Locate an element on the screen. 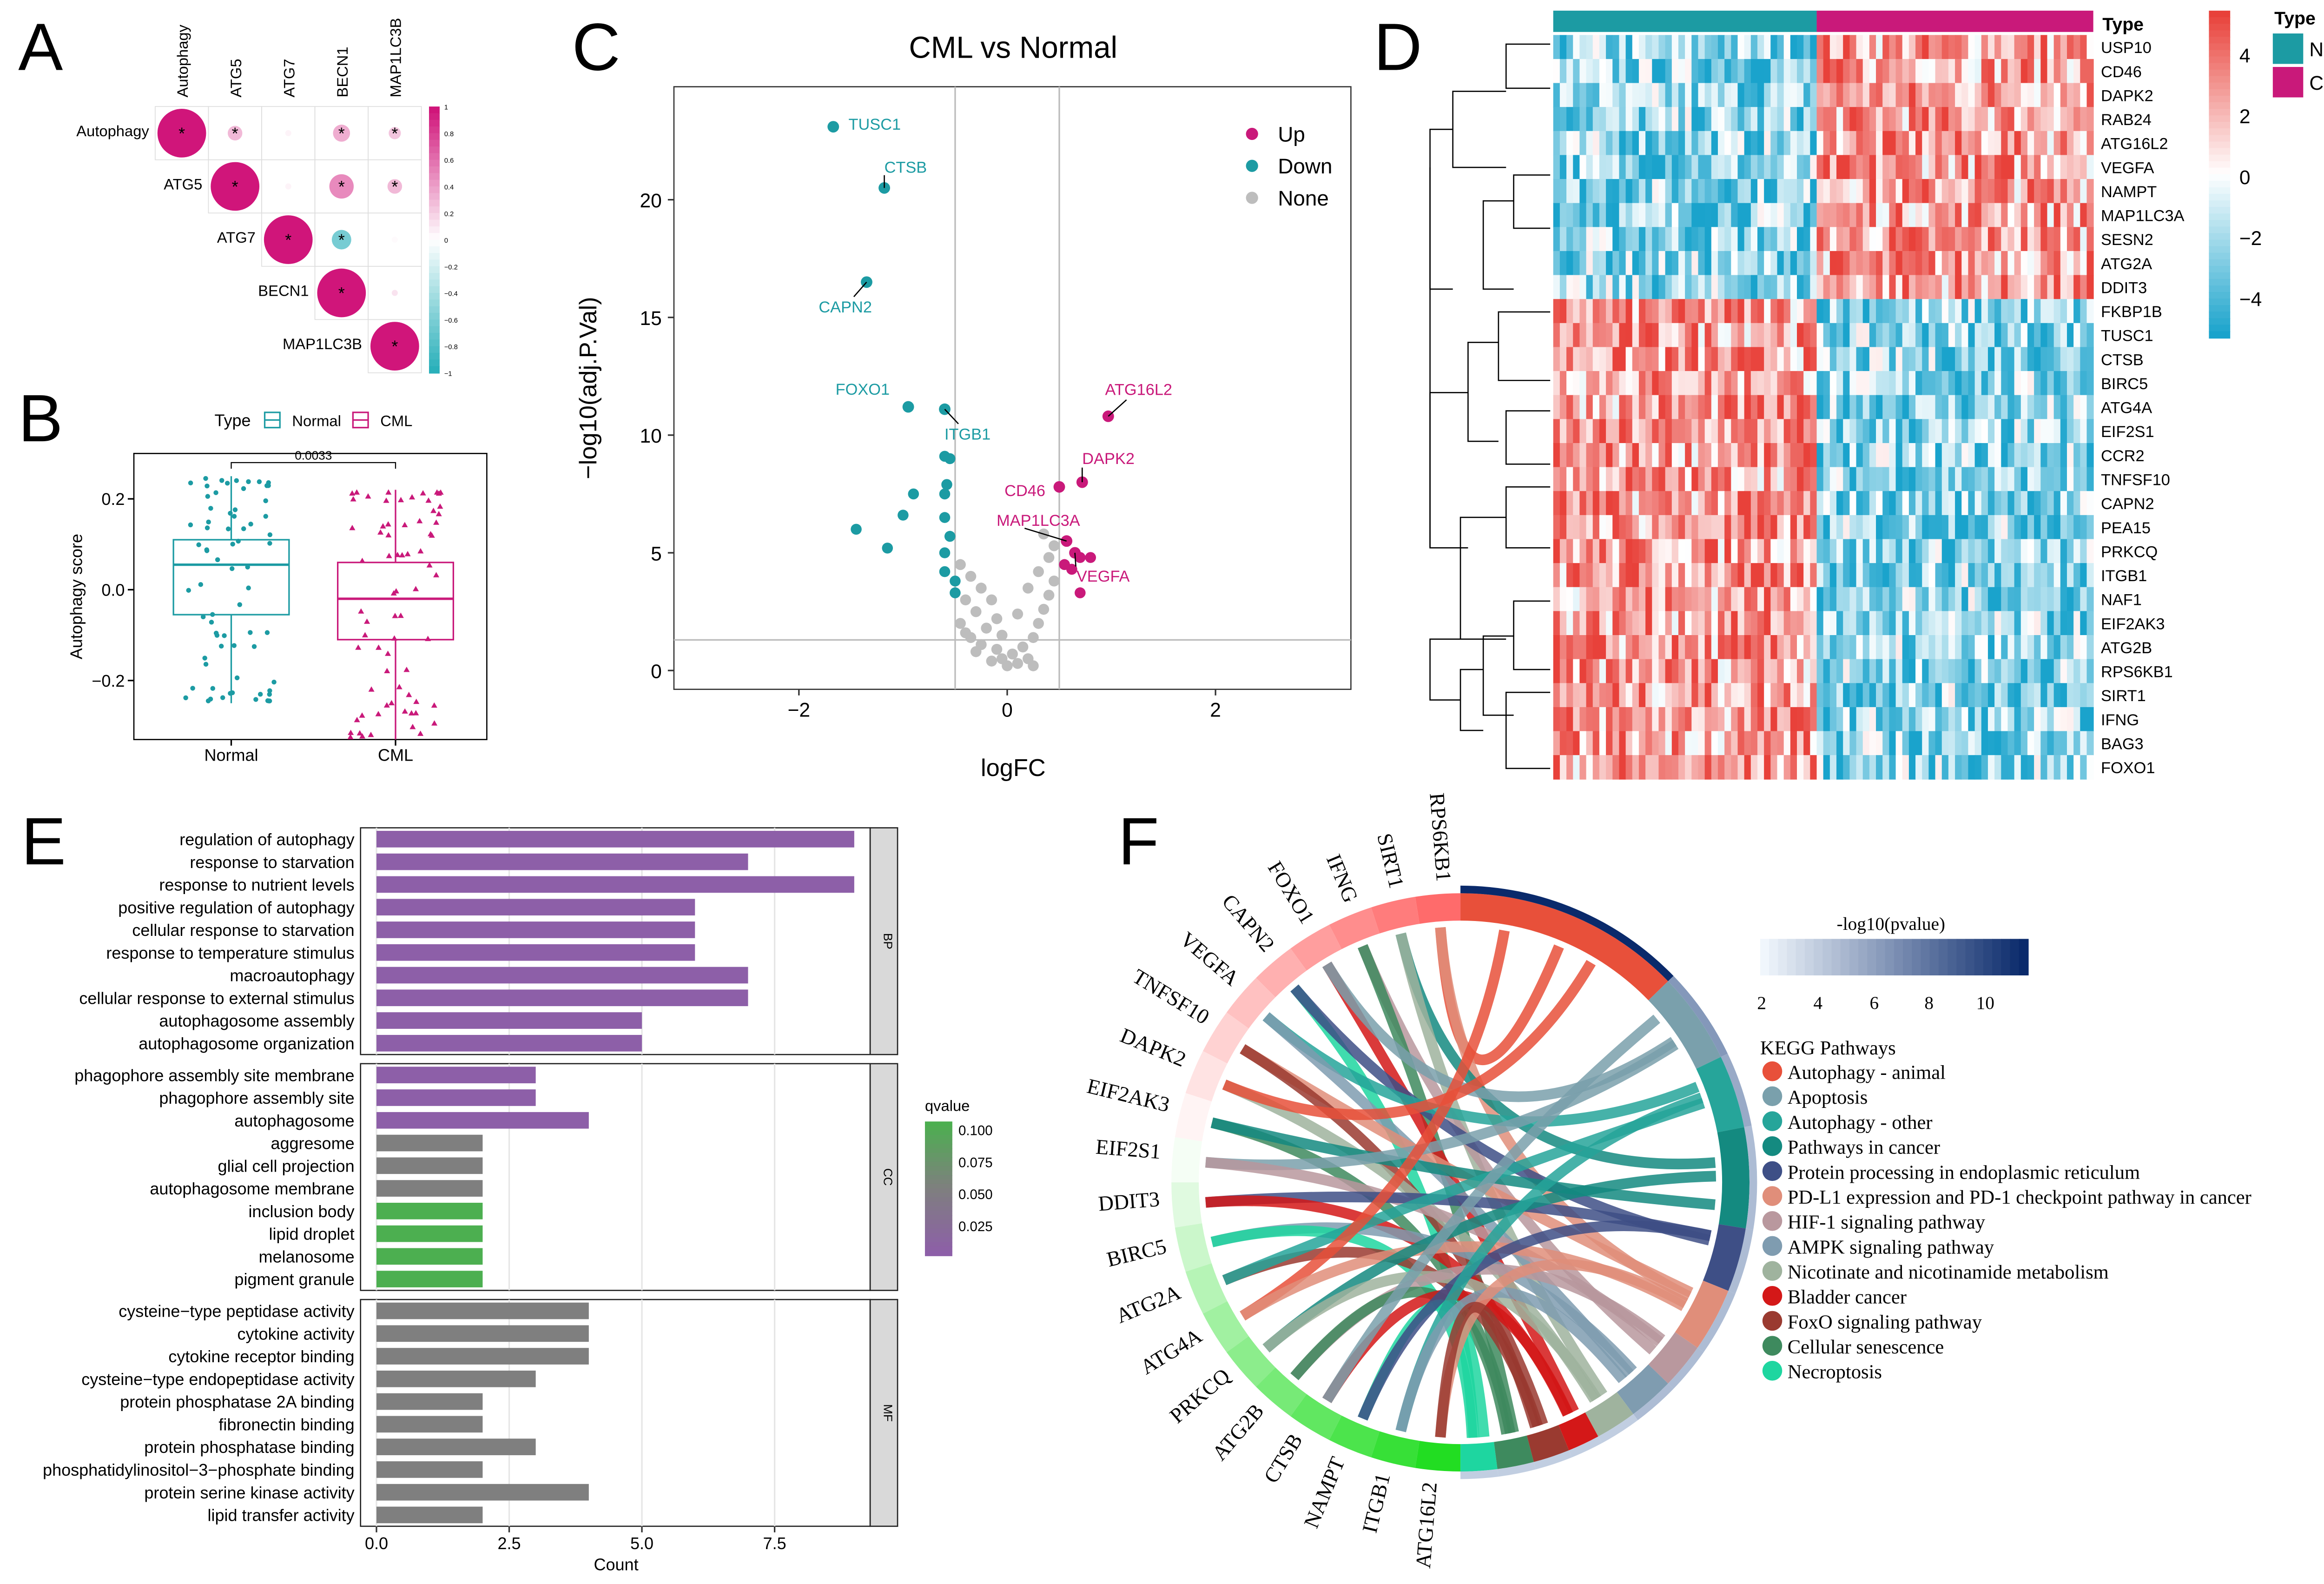  legend-label: CML is located at coordinates (396, 420).